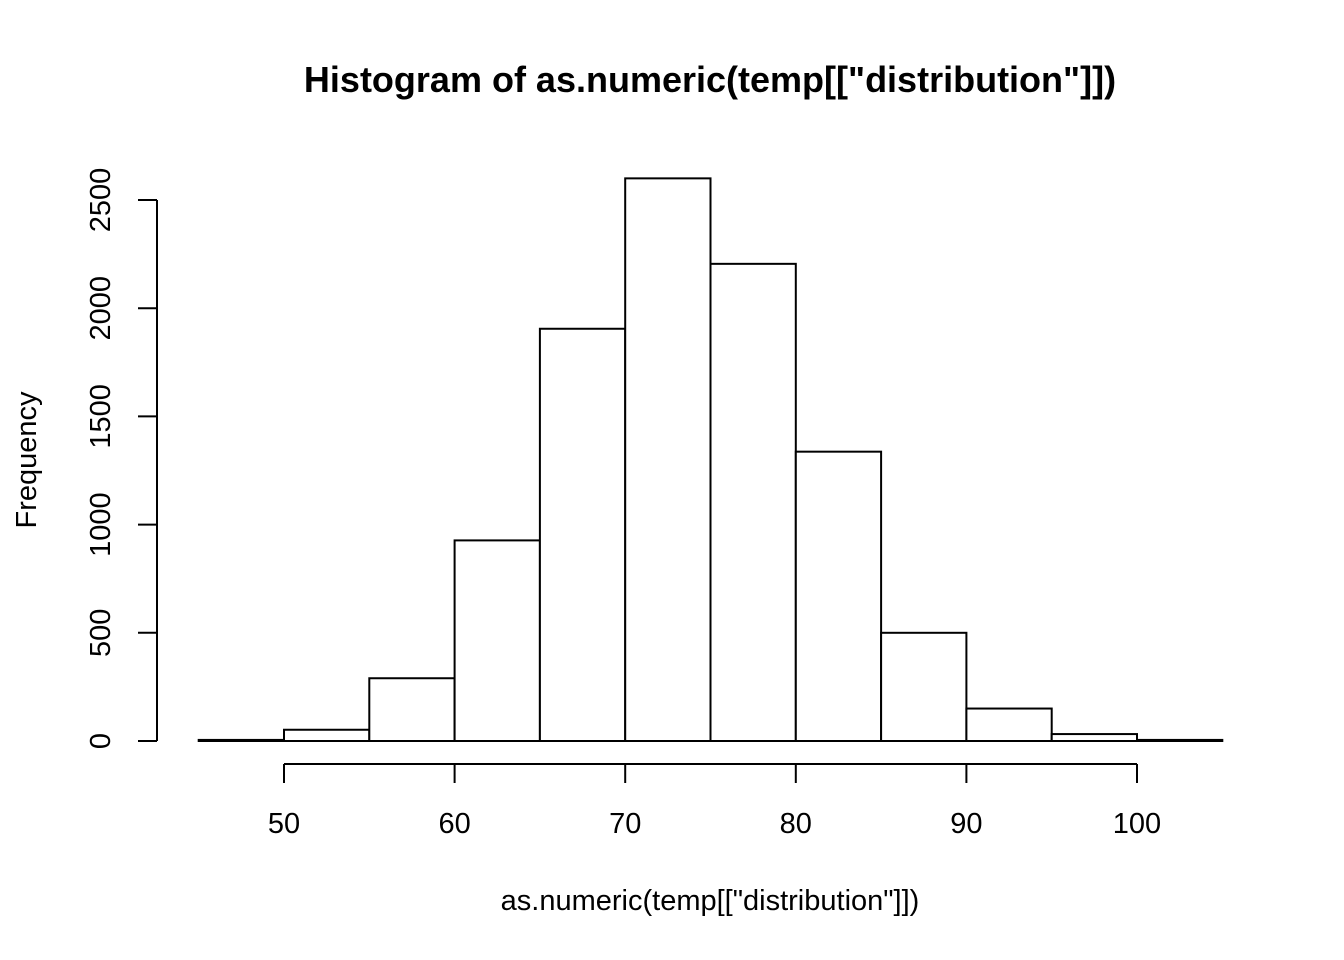  What do you see at coordinates (284, 824) in the screenshot?
I see `x-tick-label: 50` at bounding box center [284, 824].